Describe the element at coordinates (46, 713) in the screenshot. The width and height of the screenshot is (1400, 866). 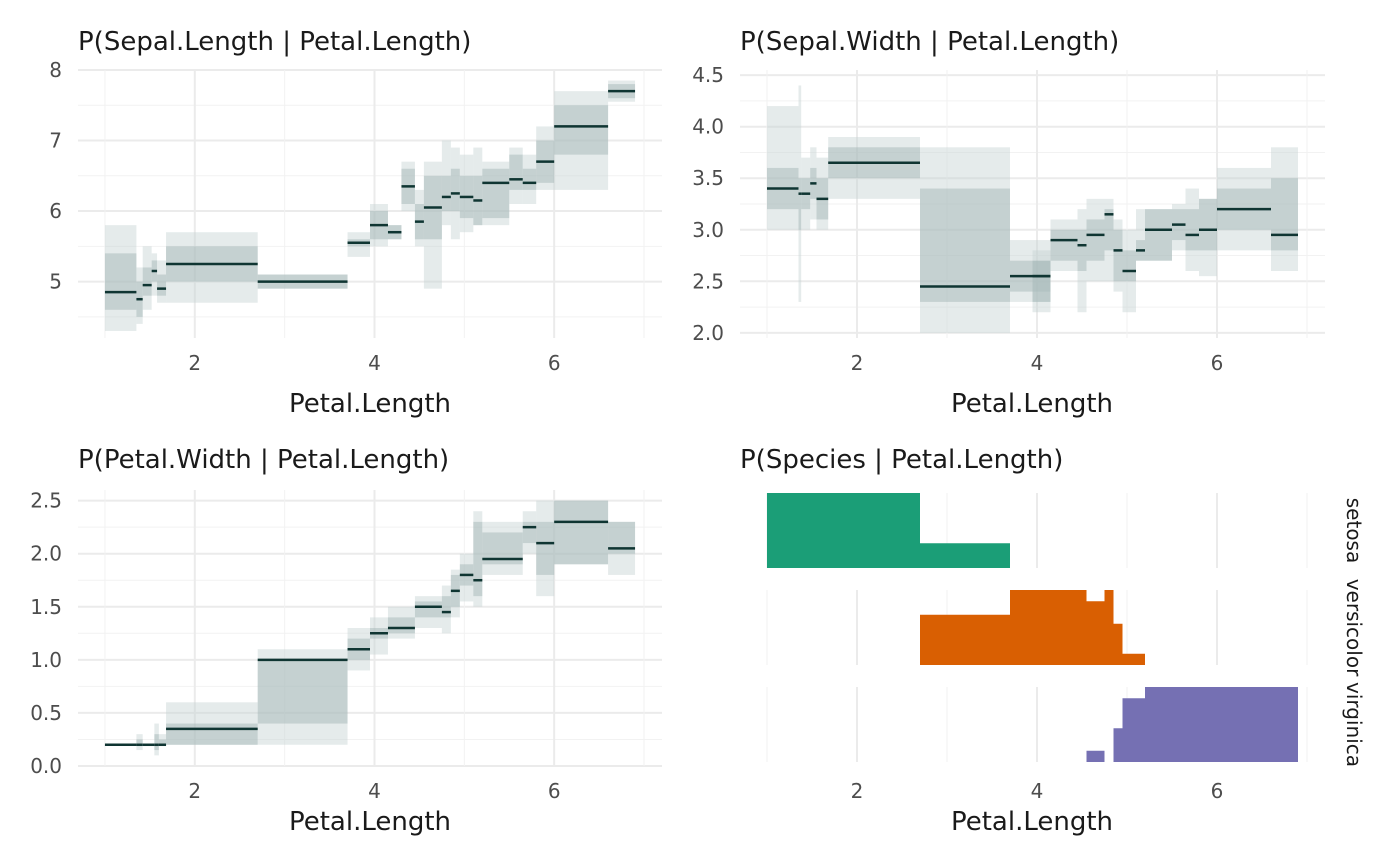
I see `y-tick-label: 0.5` at that location.